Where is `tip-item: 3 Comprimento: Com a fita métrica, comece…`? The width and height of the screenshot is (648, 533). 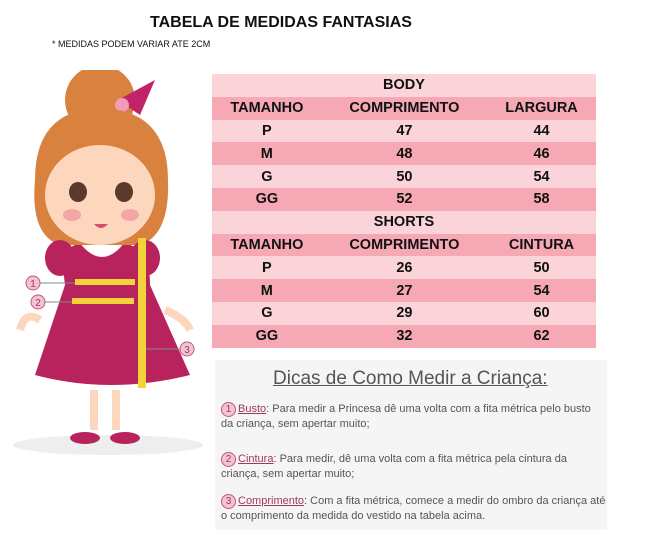
tip-item: 3 Comprimento: Com a fita métrica, comece… is located at coordinates (413, 508).